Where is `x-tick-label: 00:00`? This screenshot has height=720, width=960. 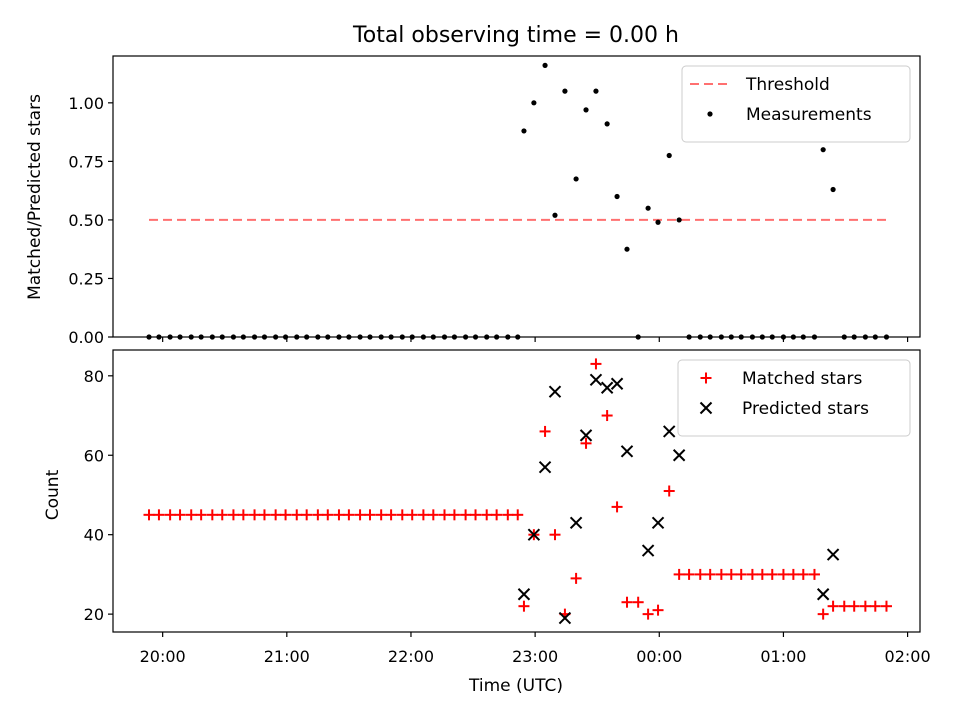
x-tick-label: 00:00 is located at coordinates (659, 656).